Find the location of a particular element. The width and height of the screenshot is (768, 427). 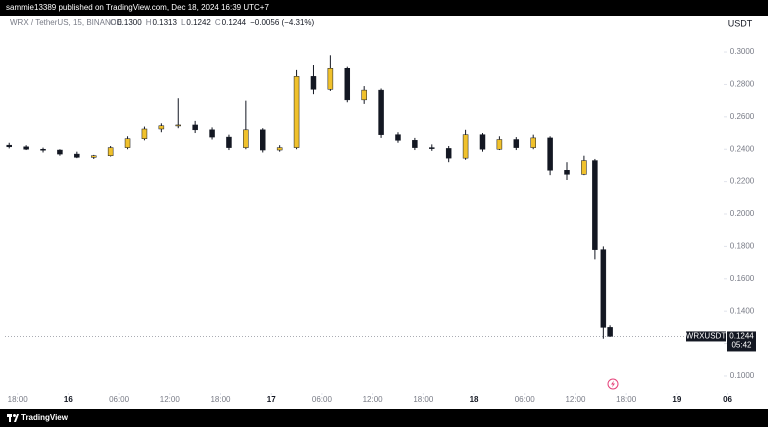

x-tick-label: 06 is located at coordinates (727, 399).